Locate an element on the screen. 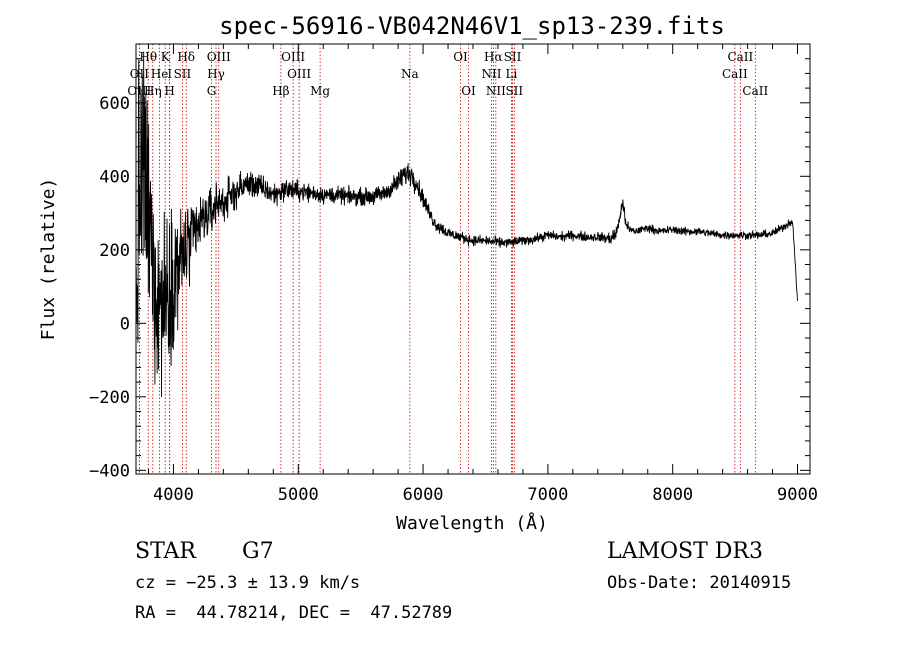 This screenshot has height=649, width=900. line-label-4: Hη is located at coordinates (153, 91).